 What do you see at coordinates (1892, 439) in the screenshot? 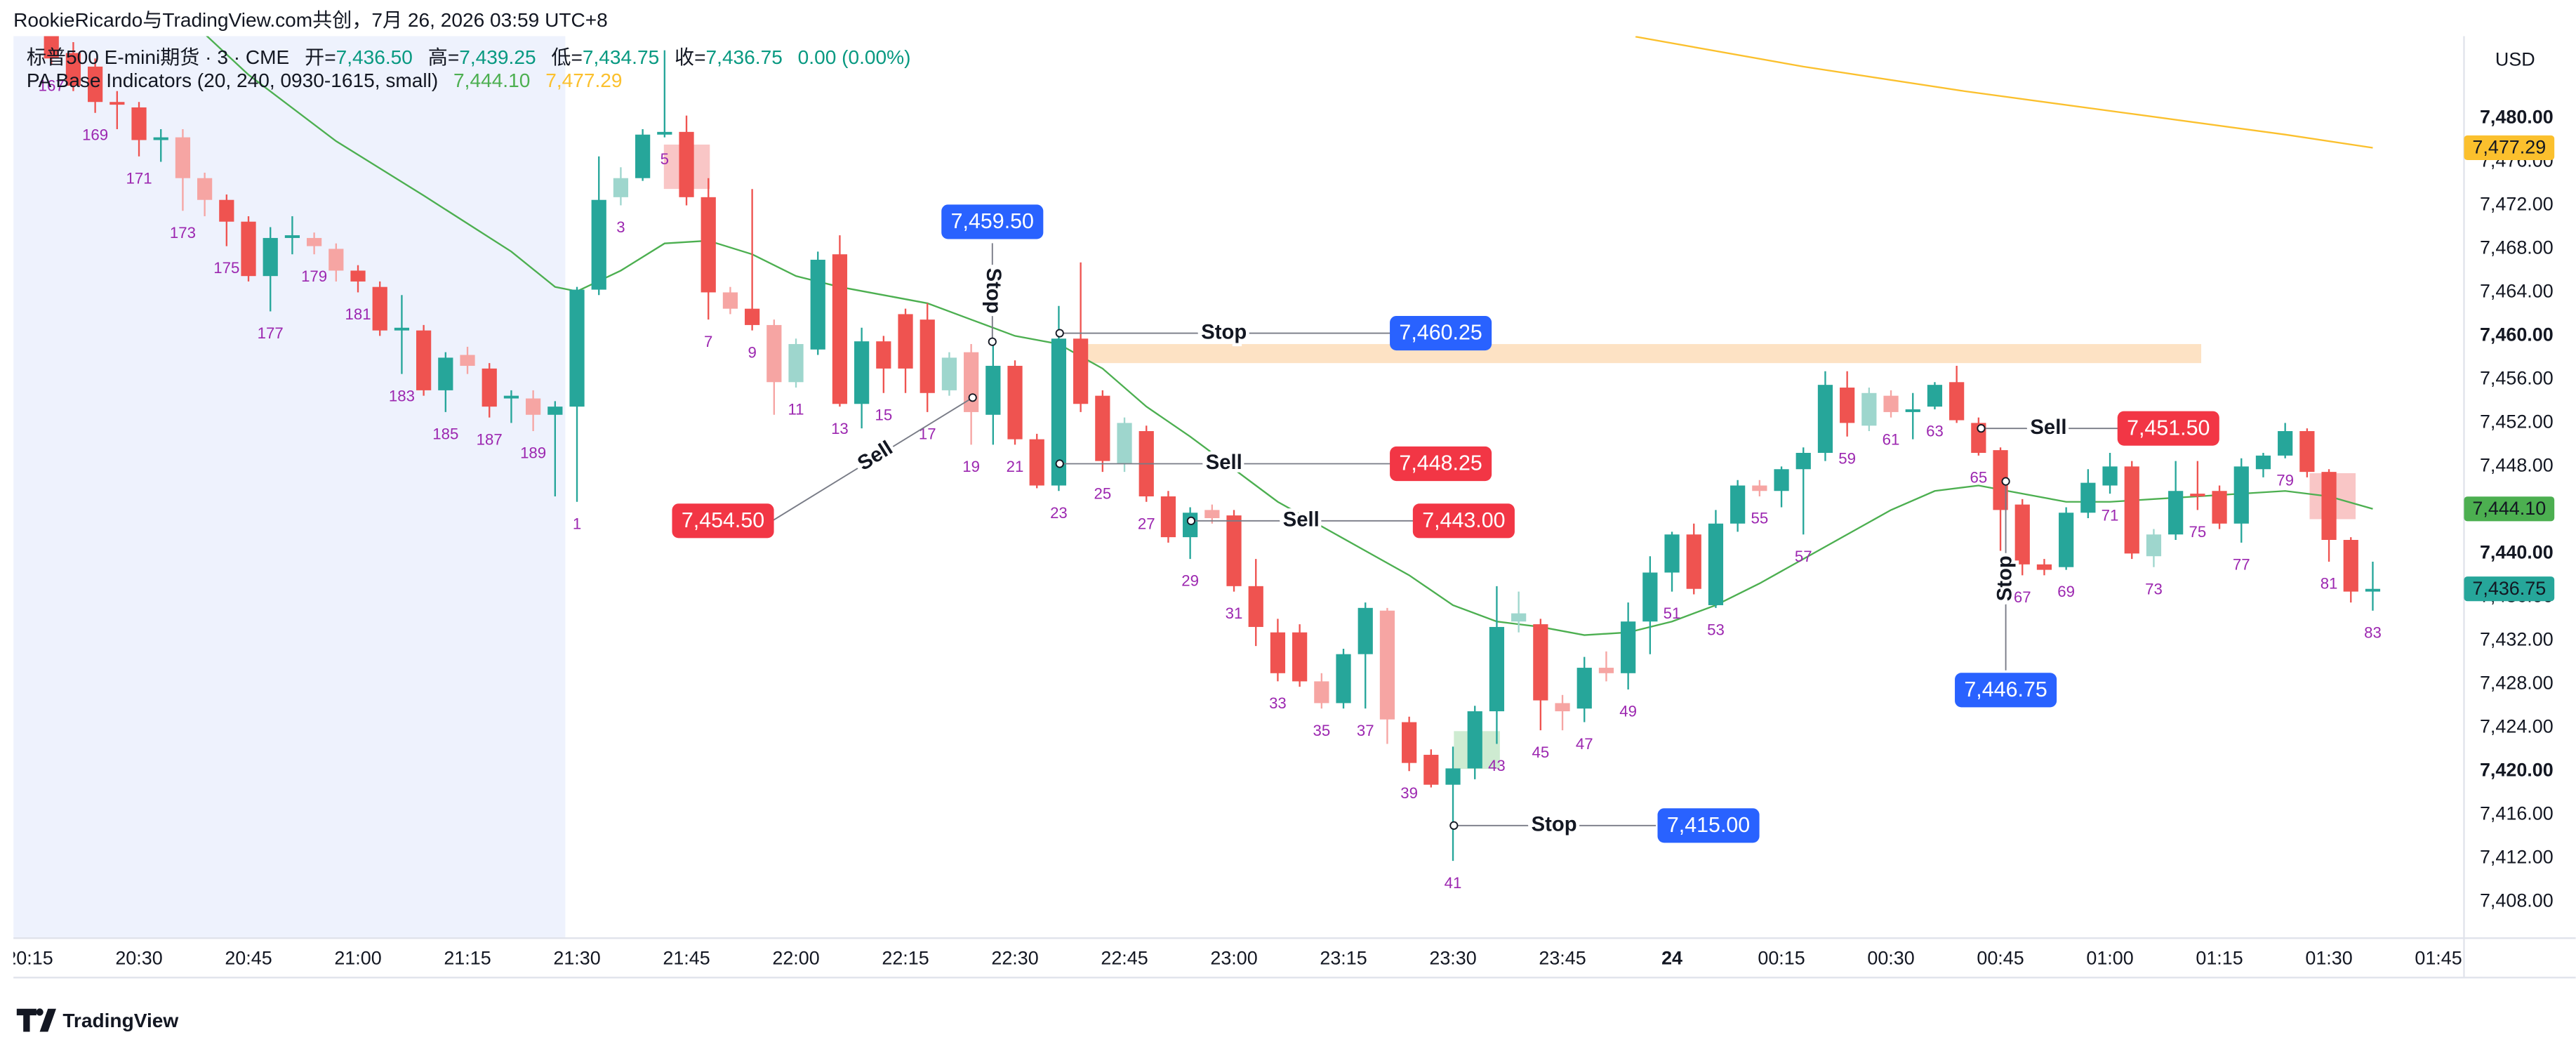
I see `bar-number: 61` at bounding box center [1892, 439].